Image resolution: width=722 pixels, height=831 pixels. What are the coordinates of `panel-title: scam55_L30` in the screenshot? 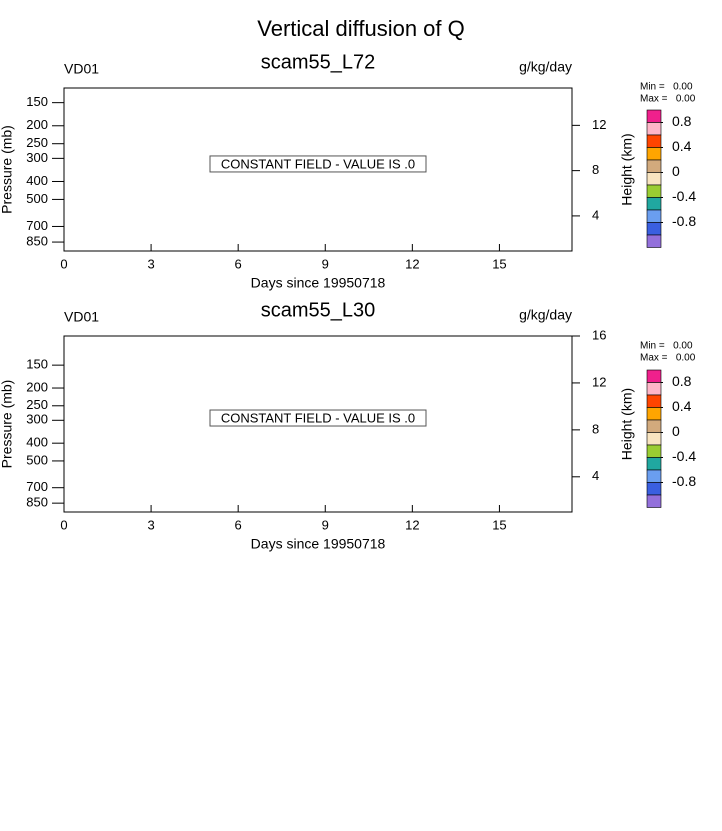 It's located at (318, 310).